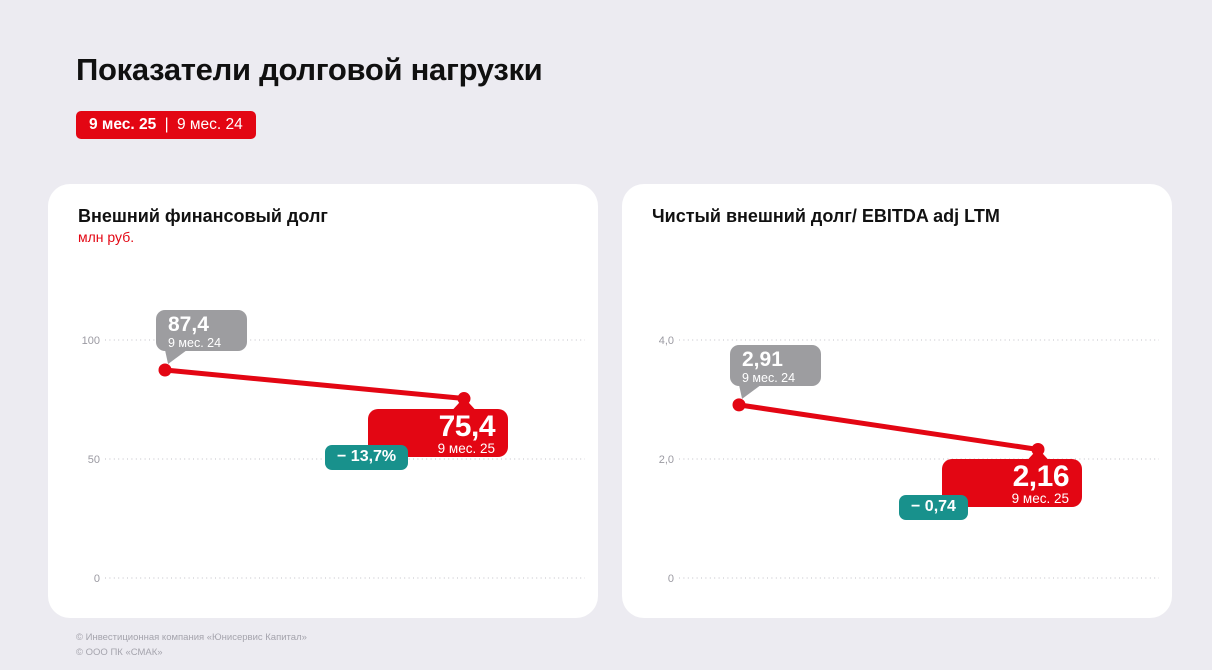  I want to click on previous-value-callout: 87,4 9 мес. 24, so click(201, 336).